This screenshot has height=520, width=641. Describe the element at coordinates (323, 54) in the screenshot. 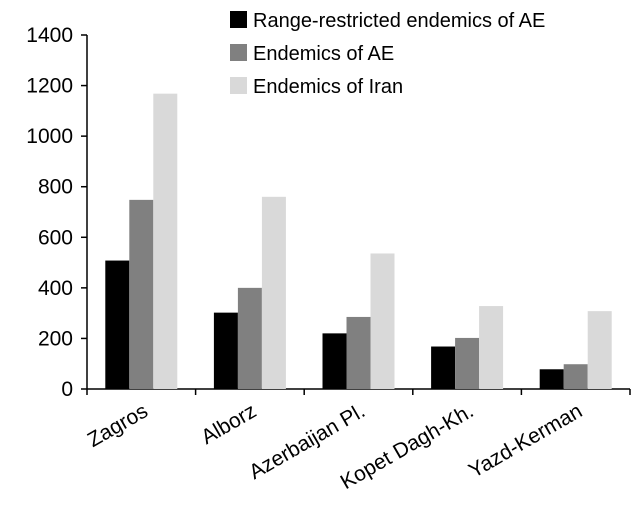

I see `legend-label: Endemics of AE` at that location.